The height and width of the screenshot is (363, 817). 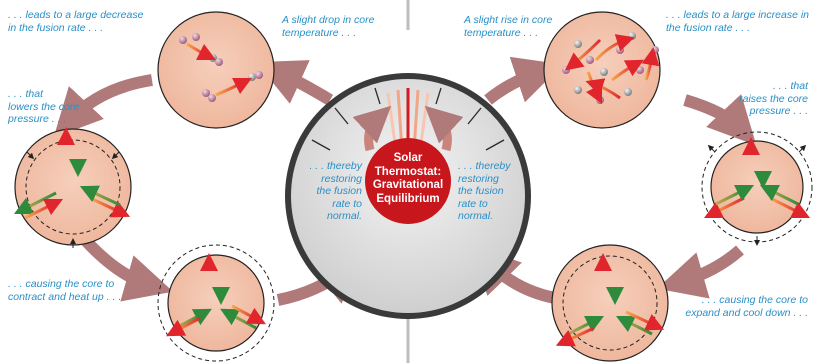 What do you see at coordinates (746, 312) in the screenshot?
I see `caption-line: expand and cool down . . .` at bounding box center [746, 312].